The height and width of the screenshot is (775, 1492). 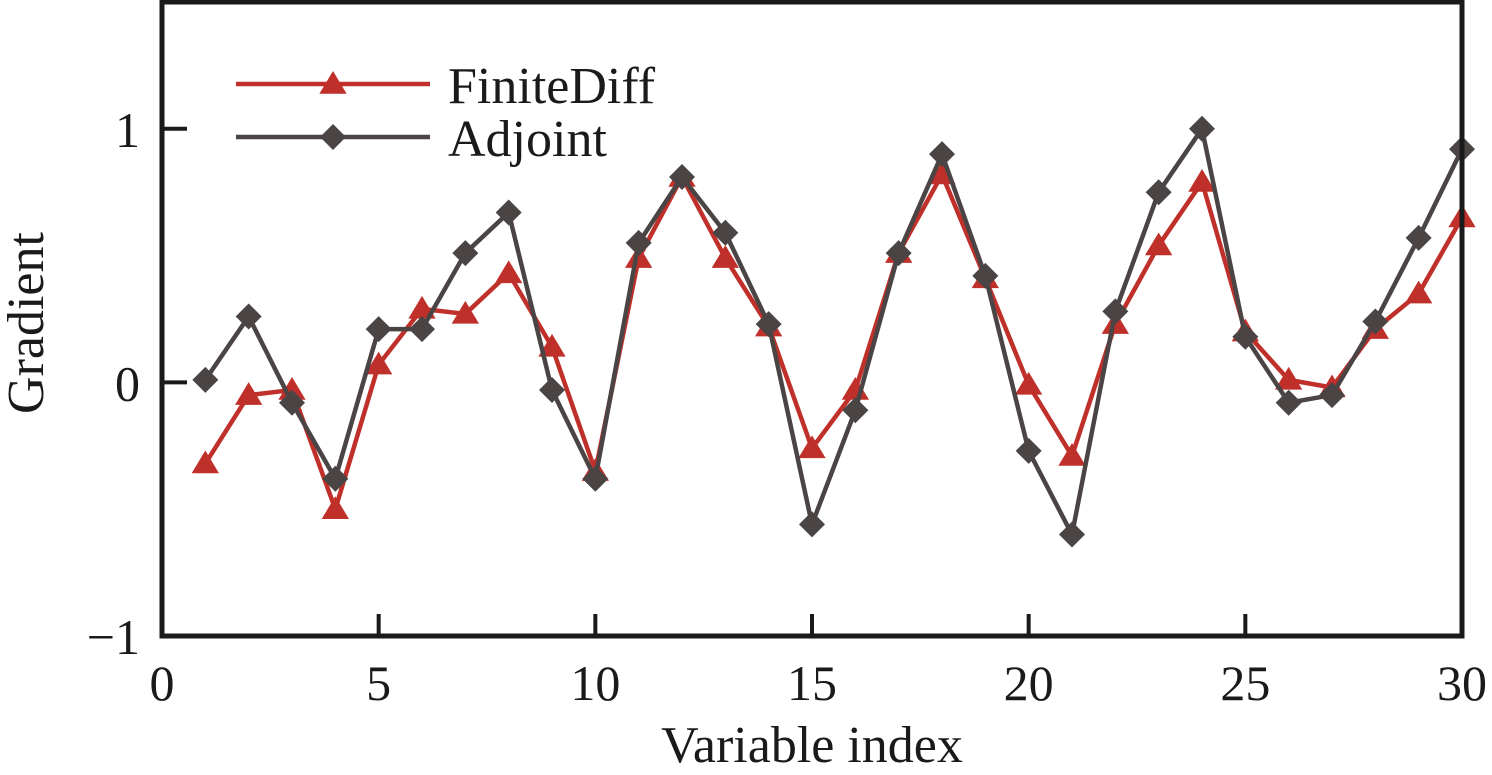 What do you see at coordinates (1462, 683) in the screenshot?
I see `x-tick-label: 30` at bounding box center [1462, 683].